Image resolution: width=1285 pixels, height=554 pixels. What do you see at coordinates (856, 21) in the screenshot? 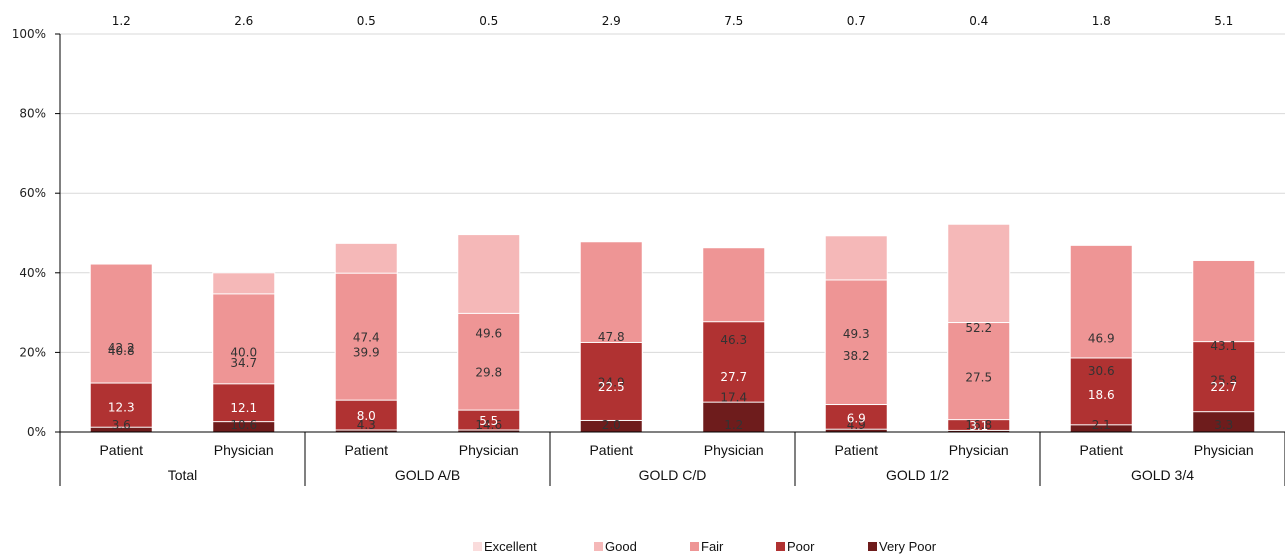
I see `data-label: 0.7` at bounding box center [856, 21].